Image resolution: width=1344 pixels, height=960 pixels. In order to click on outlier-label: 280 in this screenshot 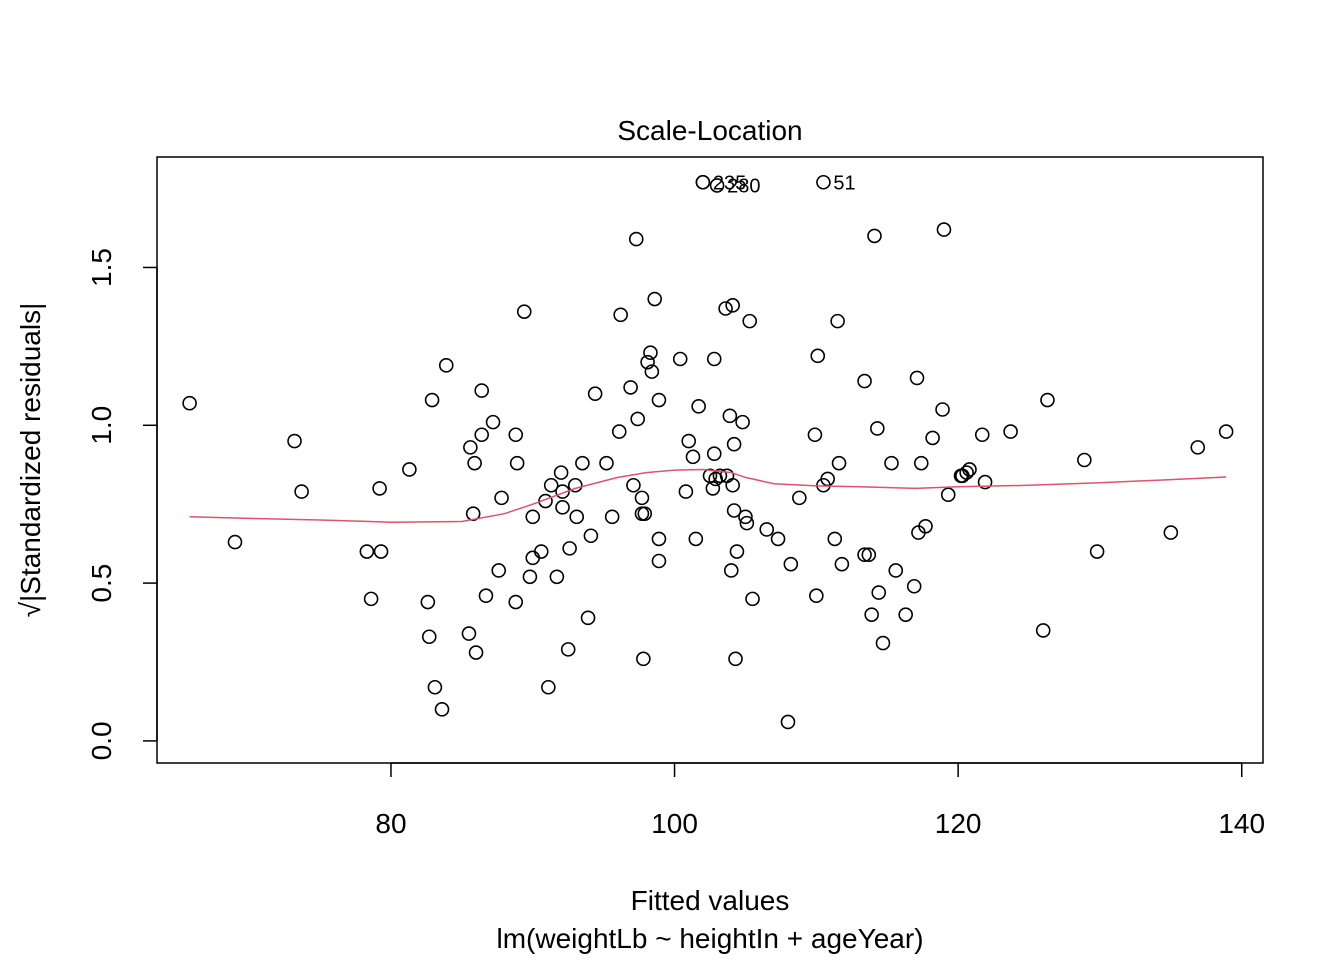, I will do `click(743, 186)`.